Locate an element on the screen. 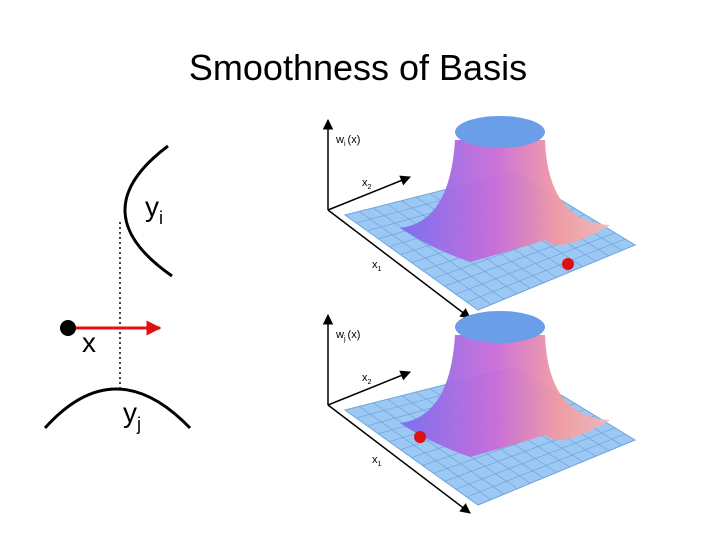 Image resolution: width=720 pixels, height=540 pixels. left-diagram: yi x yj is located at coordinates (117, 289).